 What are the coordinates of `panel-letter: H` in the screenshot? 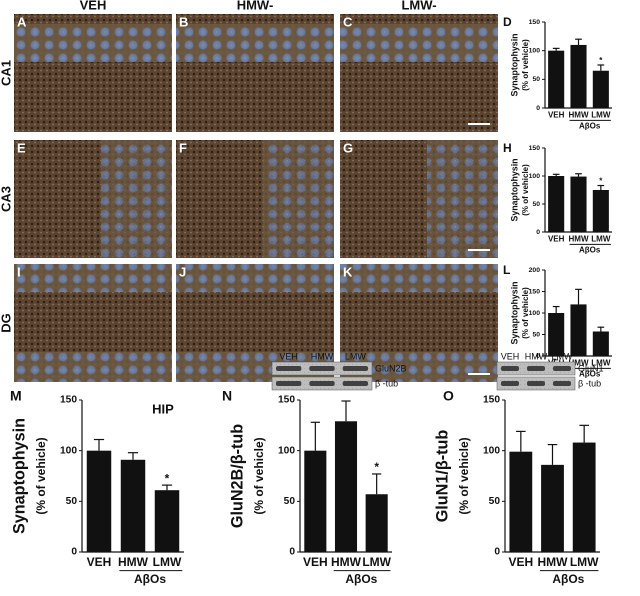 It's located at (507, 148).